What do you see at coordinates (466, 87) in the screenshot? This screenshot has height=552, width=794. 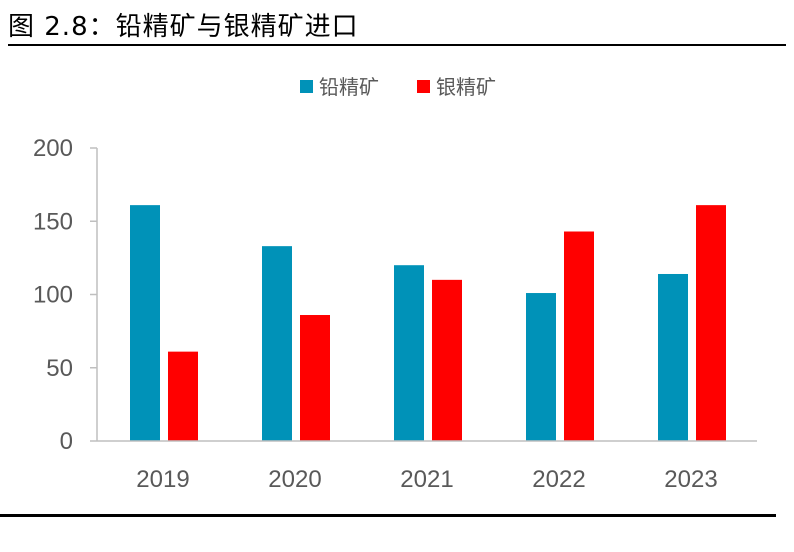 I see `legend-label-2: 银精矿` at bounding box center [466, 87].